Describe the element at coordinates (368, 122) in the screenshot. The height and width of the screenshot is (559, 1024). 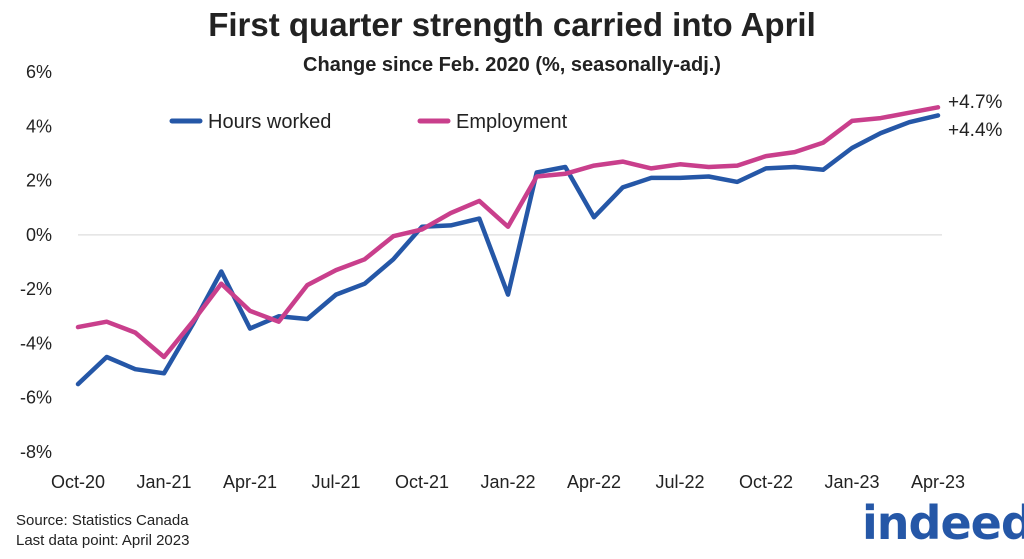
I see `legend: Hours worked Employment` at that location.